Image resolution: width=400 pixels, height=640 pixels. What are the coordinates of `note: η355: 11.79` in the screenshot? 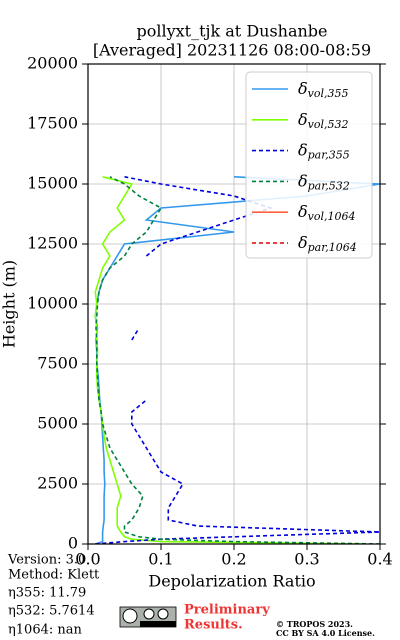 It's located at (47, 593).